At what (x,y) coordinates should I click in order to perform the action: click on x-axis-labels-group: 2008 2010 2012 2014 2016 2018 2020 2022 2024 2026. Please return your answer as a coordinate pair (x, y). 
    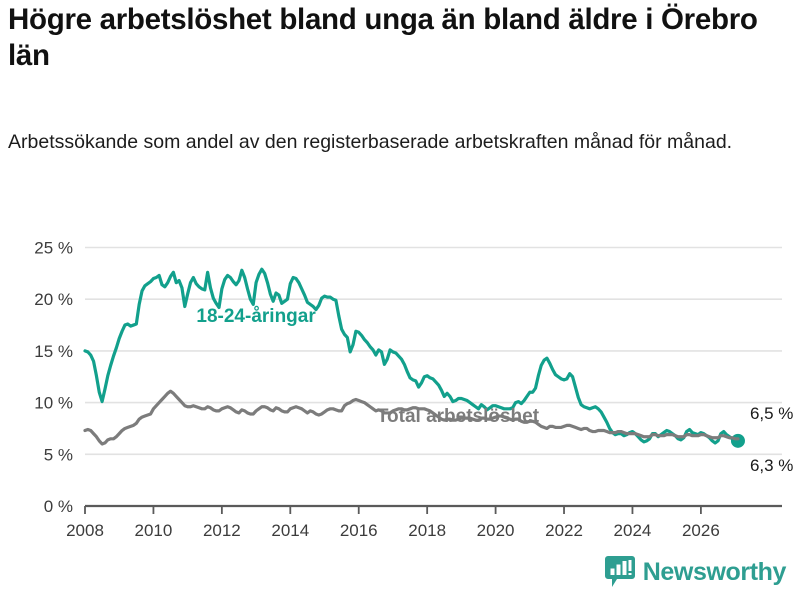
    Looking at the image, I should click on (393, 530).